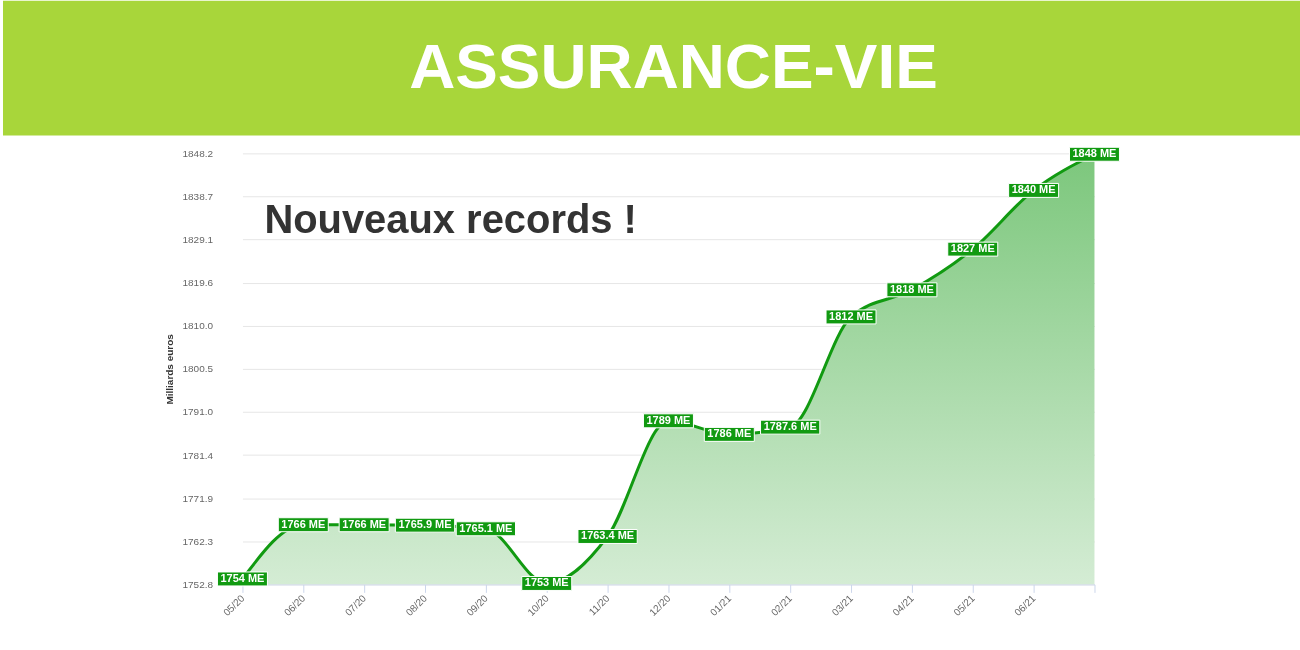  Describe the element at coordinates (198, 498) in the screenshot. I see `y-tick-label: 1771.9` at that location.